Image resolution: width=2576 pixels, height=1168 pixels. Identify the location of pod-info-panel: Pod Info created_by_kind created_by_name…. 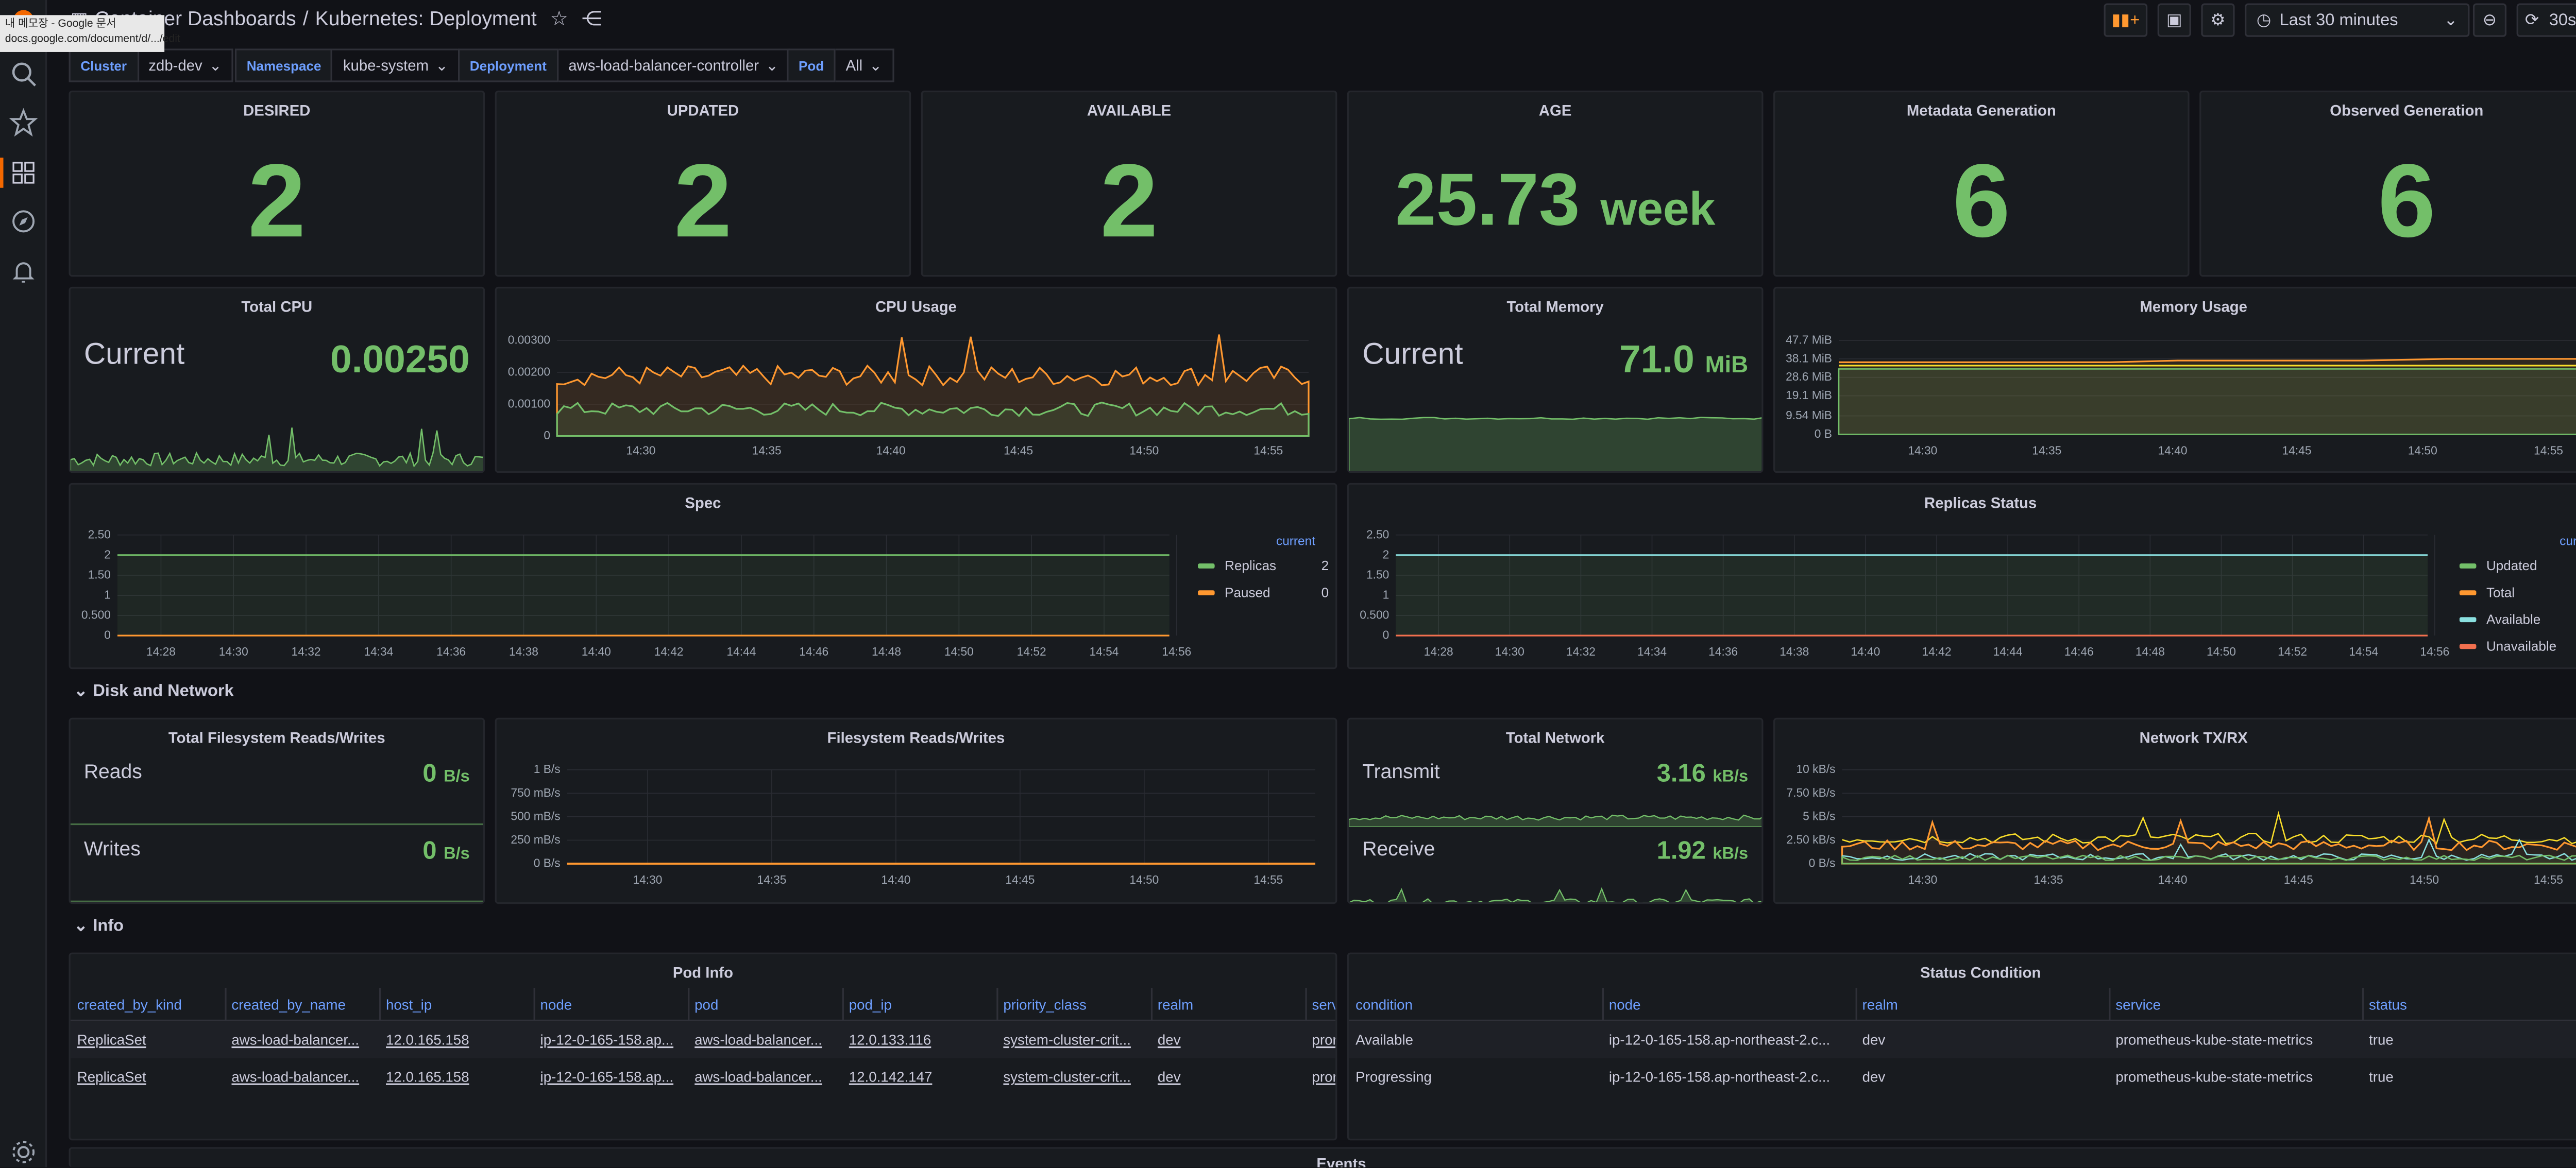
(703, 1046).